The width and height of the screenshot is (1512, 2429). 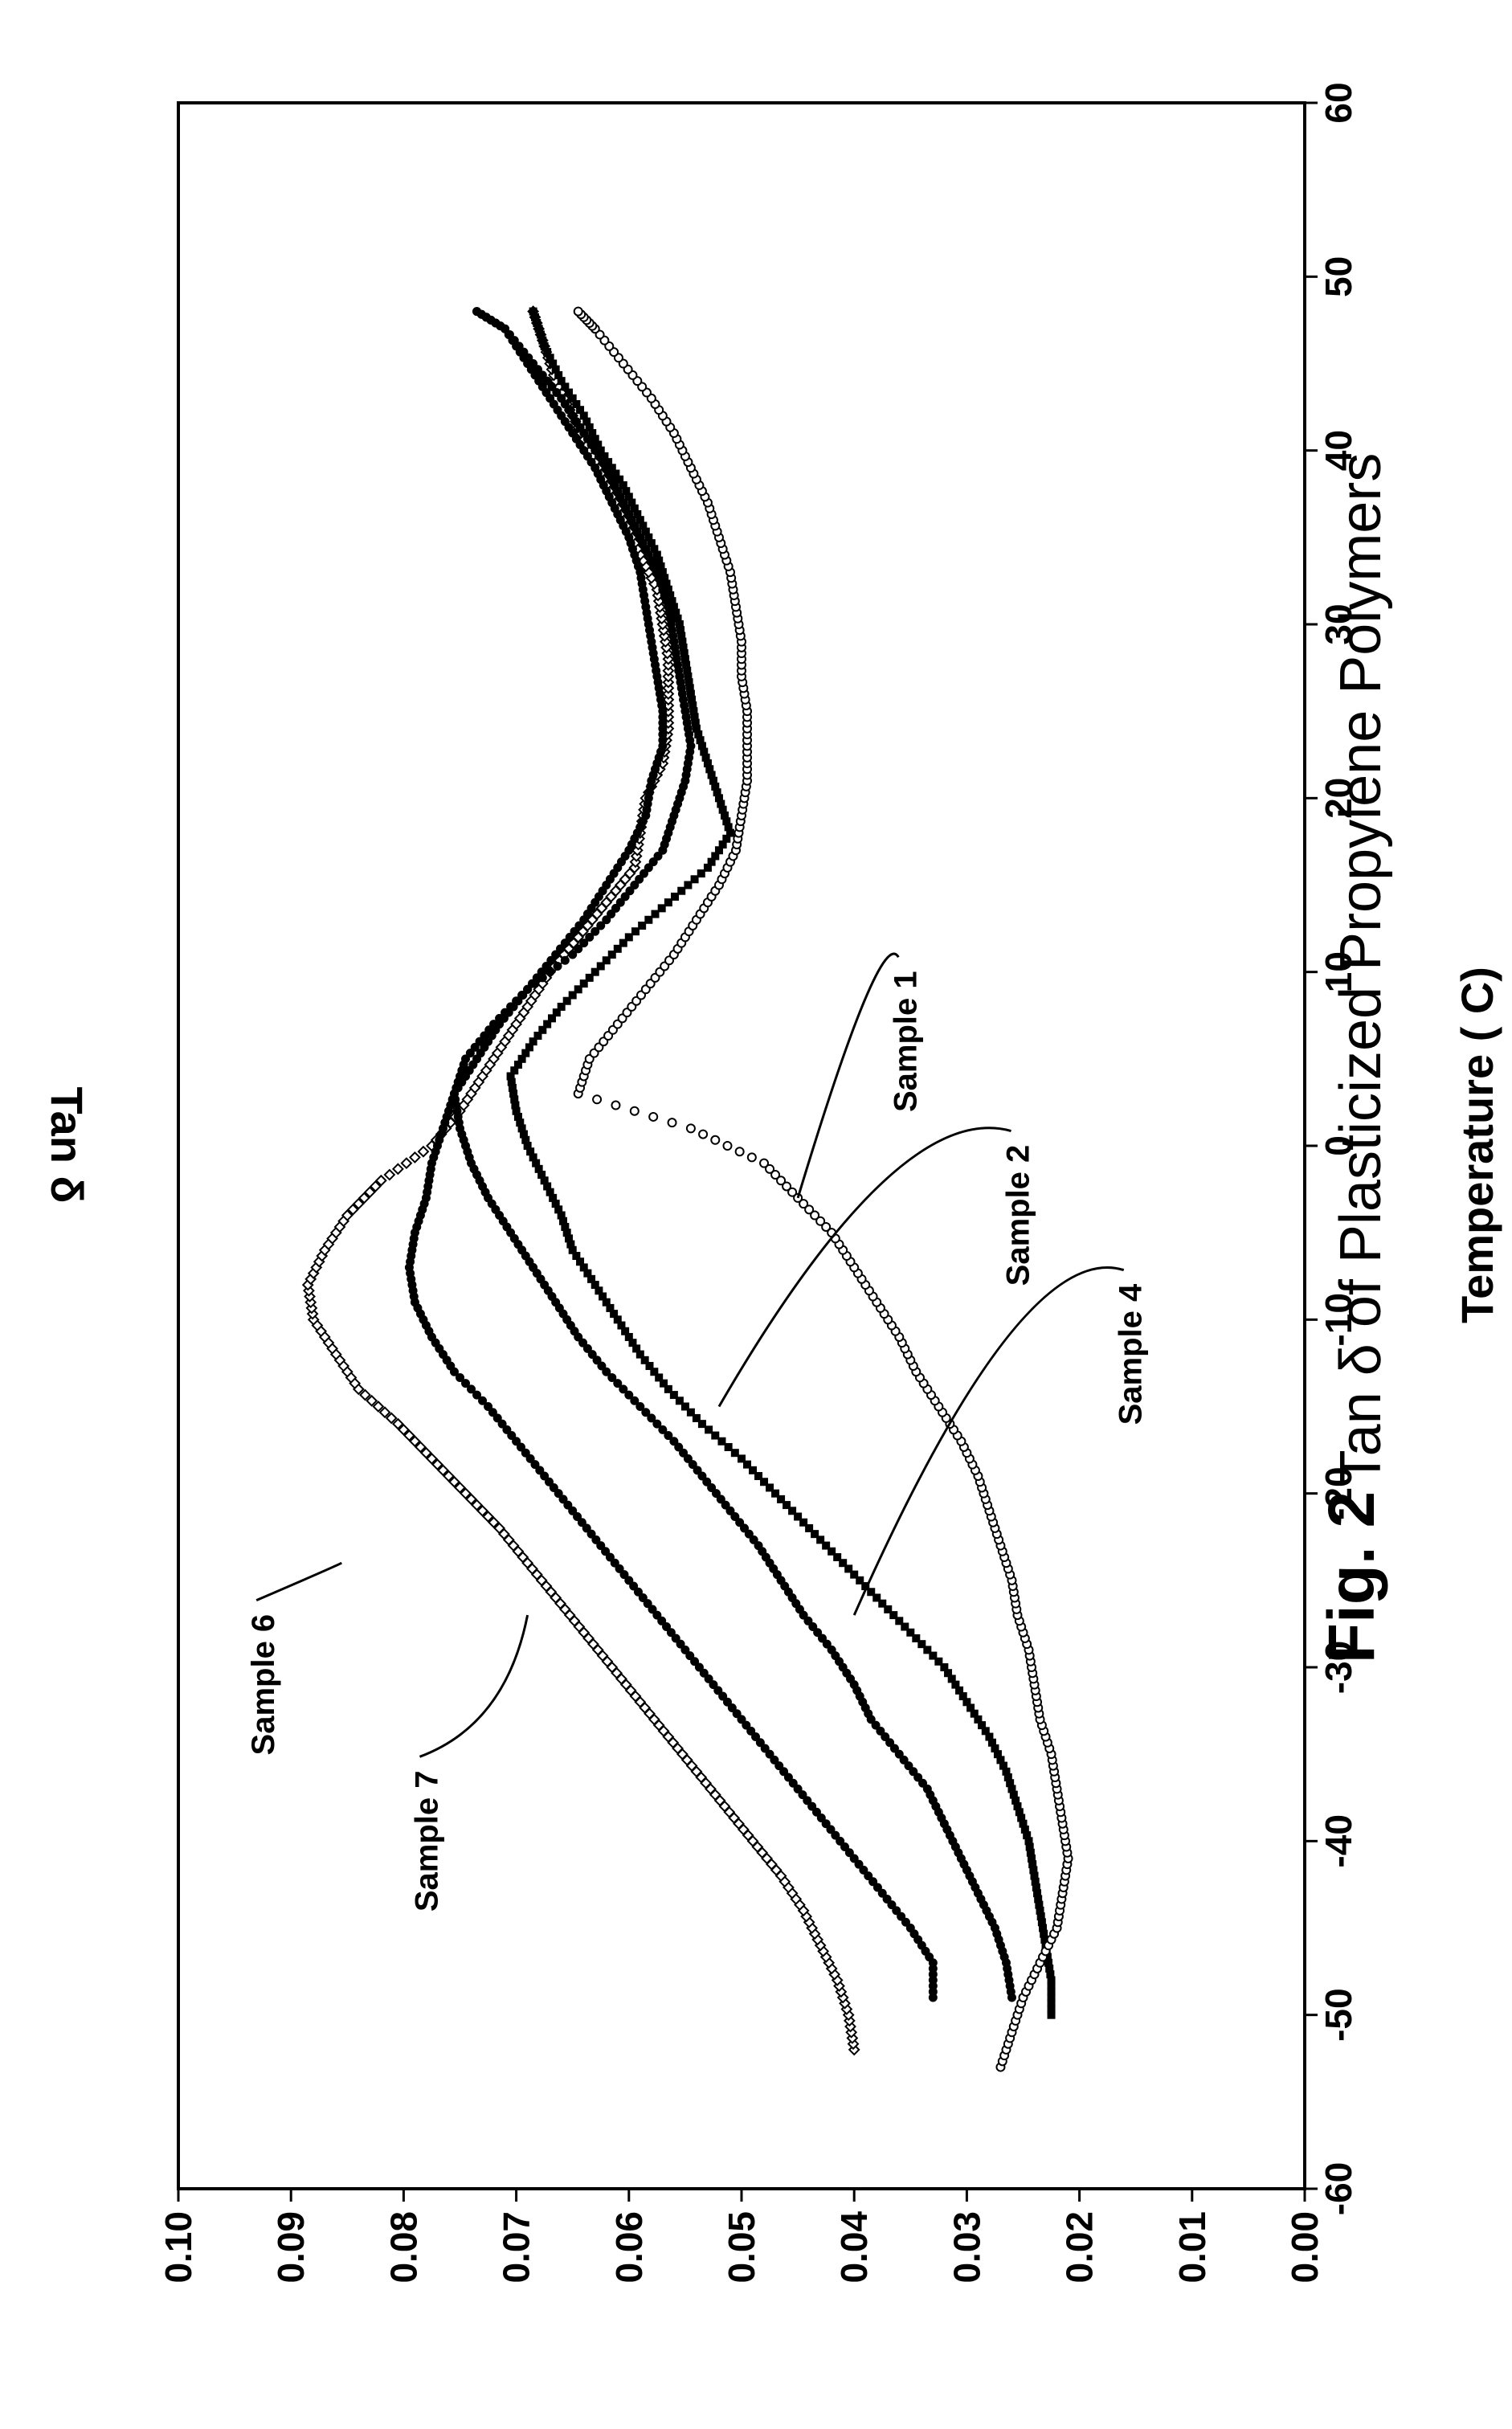 I want to click on y-tick-label: 0.10, so click(x=178, y=2247).